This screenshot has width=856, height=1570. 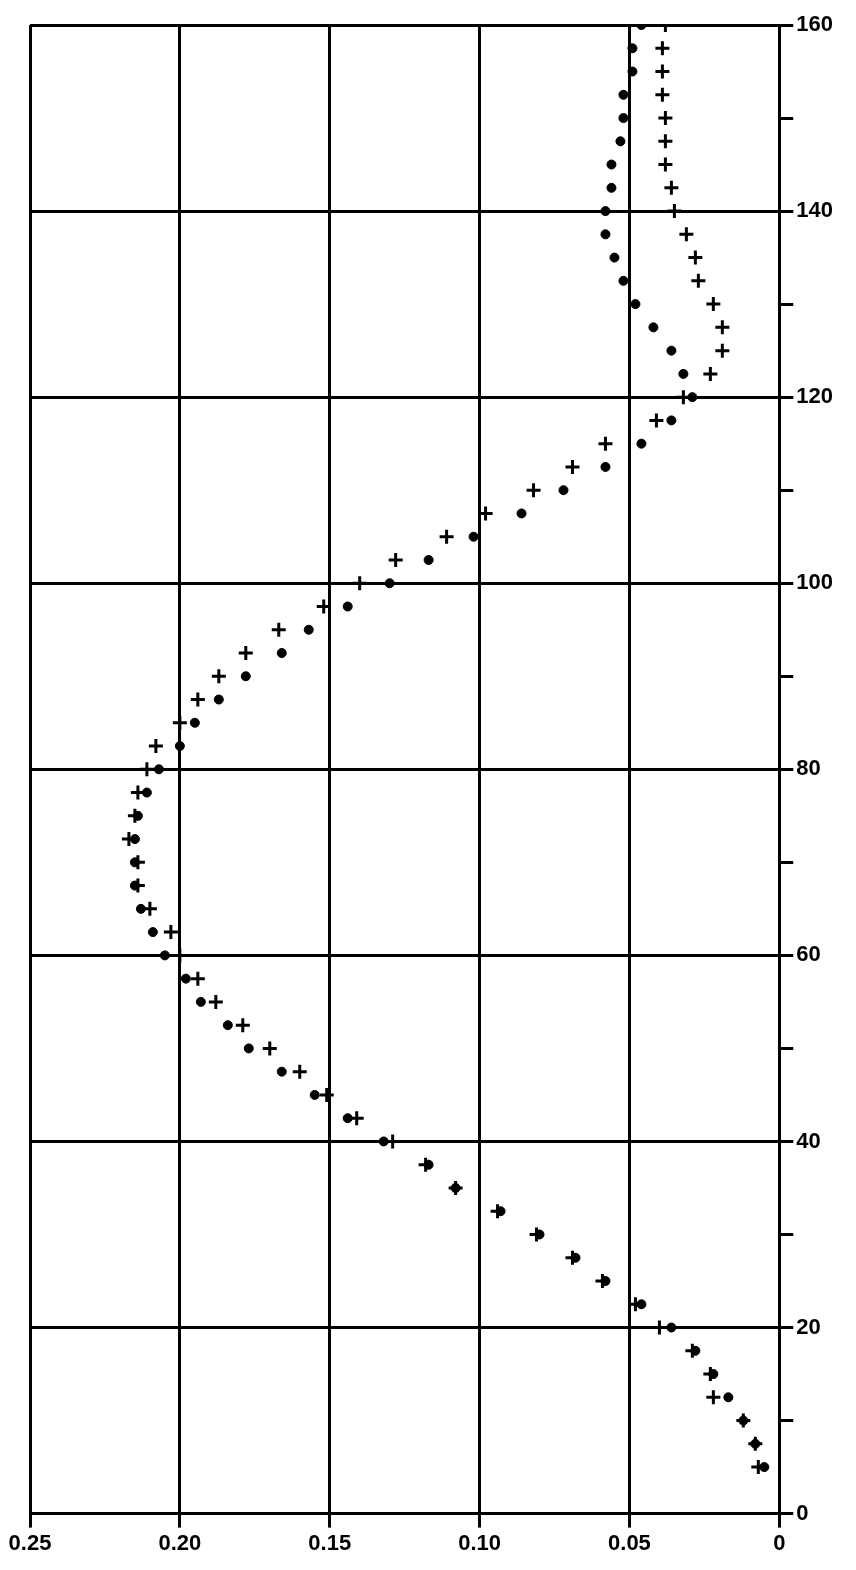 What do you see at coordinates (808, 1140) in the screenshot?
I see `y-tick-label: 40` at bounding box center [808, 1140].